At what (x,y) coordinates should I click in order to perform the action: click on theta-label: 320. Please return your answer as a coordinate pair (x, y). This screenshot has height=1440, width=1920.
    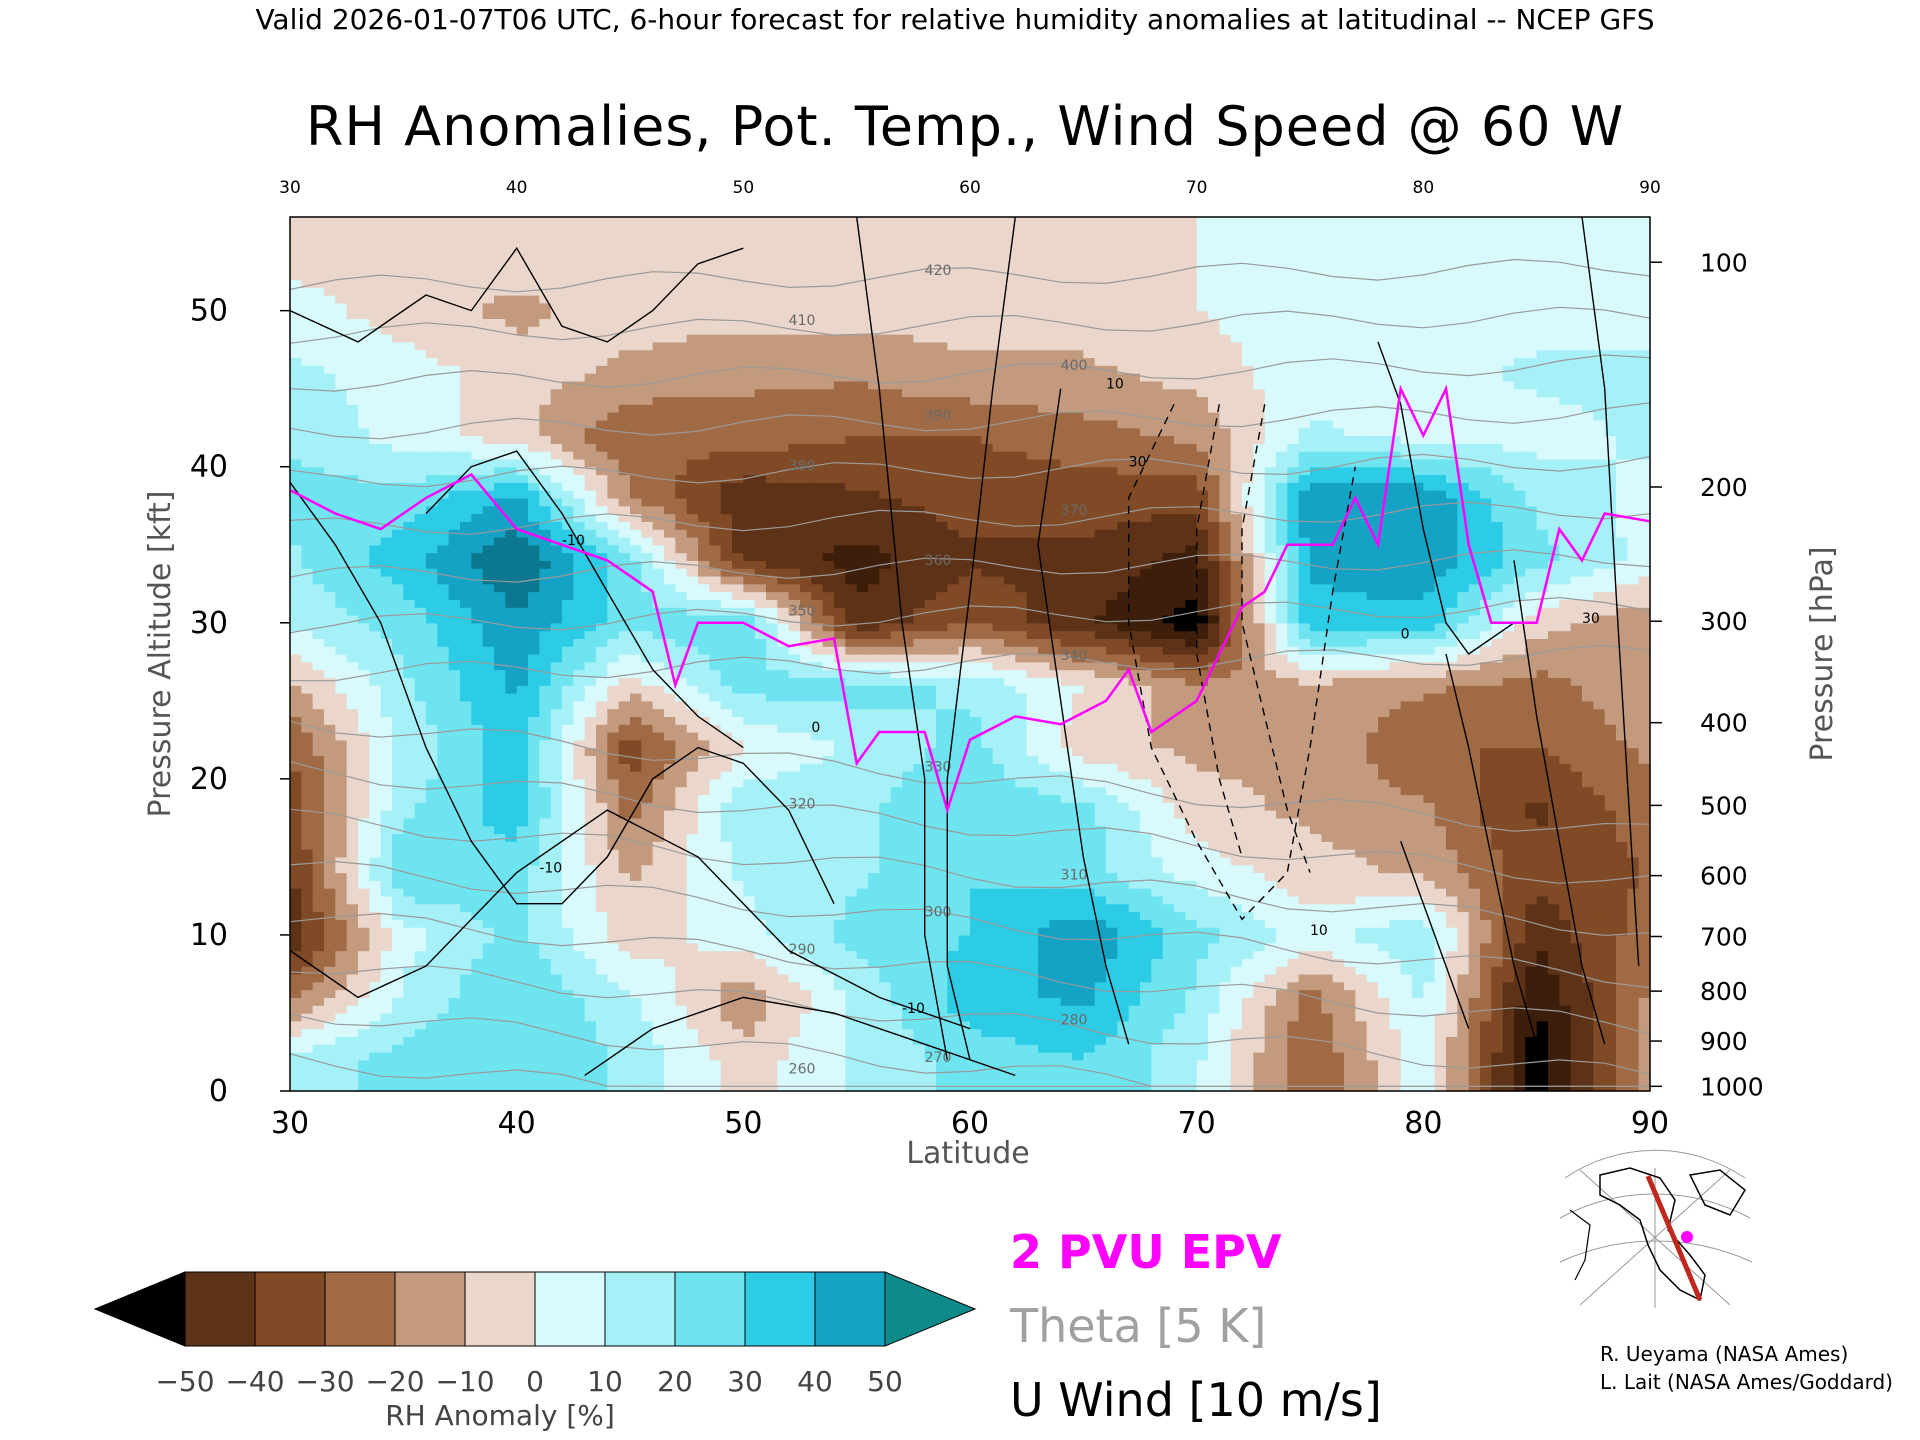
    Looking at the image, I should click on (802, 805).